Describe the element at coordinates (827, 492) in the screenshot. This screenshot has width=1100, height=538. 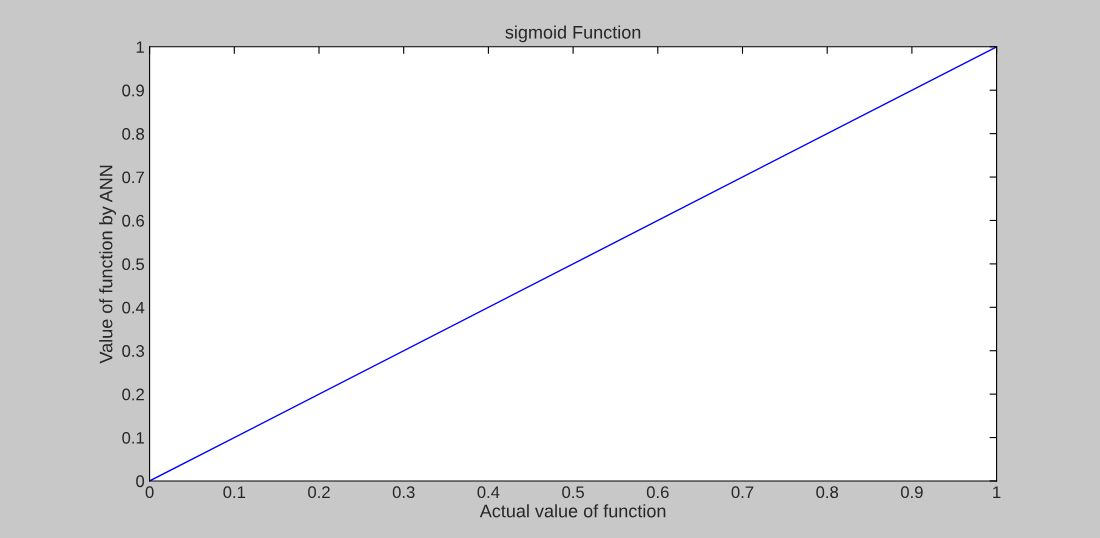
I see `x-tick-label: 0.8` at that location.